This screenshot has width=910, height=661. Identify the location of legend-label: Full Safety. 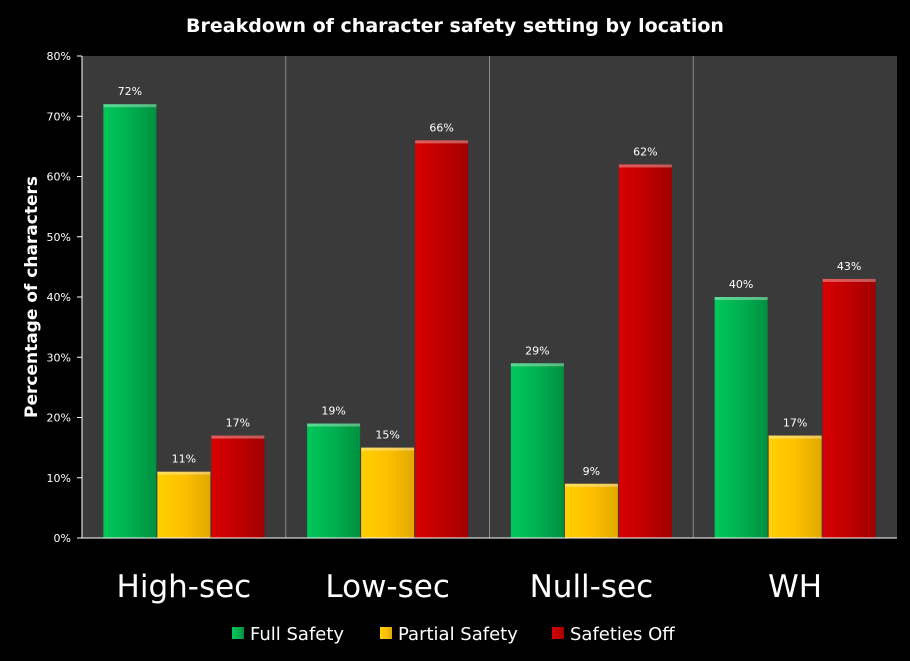
(297, 634).